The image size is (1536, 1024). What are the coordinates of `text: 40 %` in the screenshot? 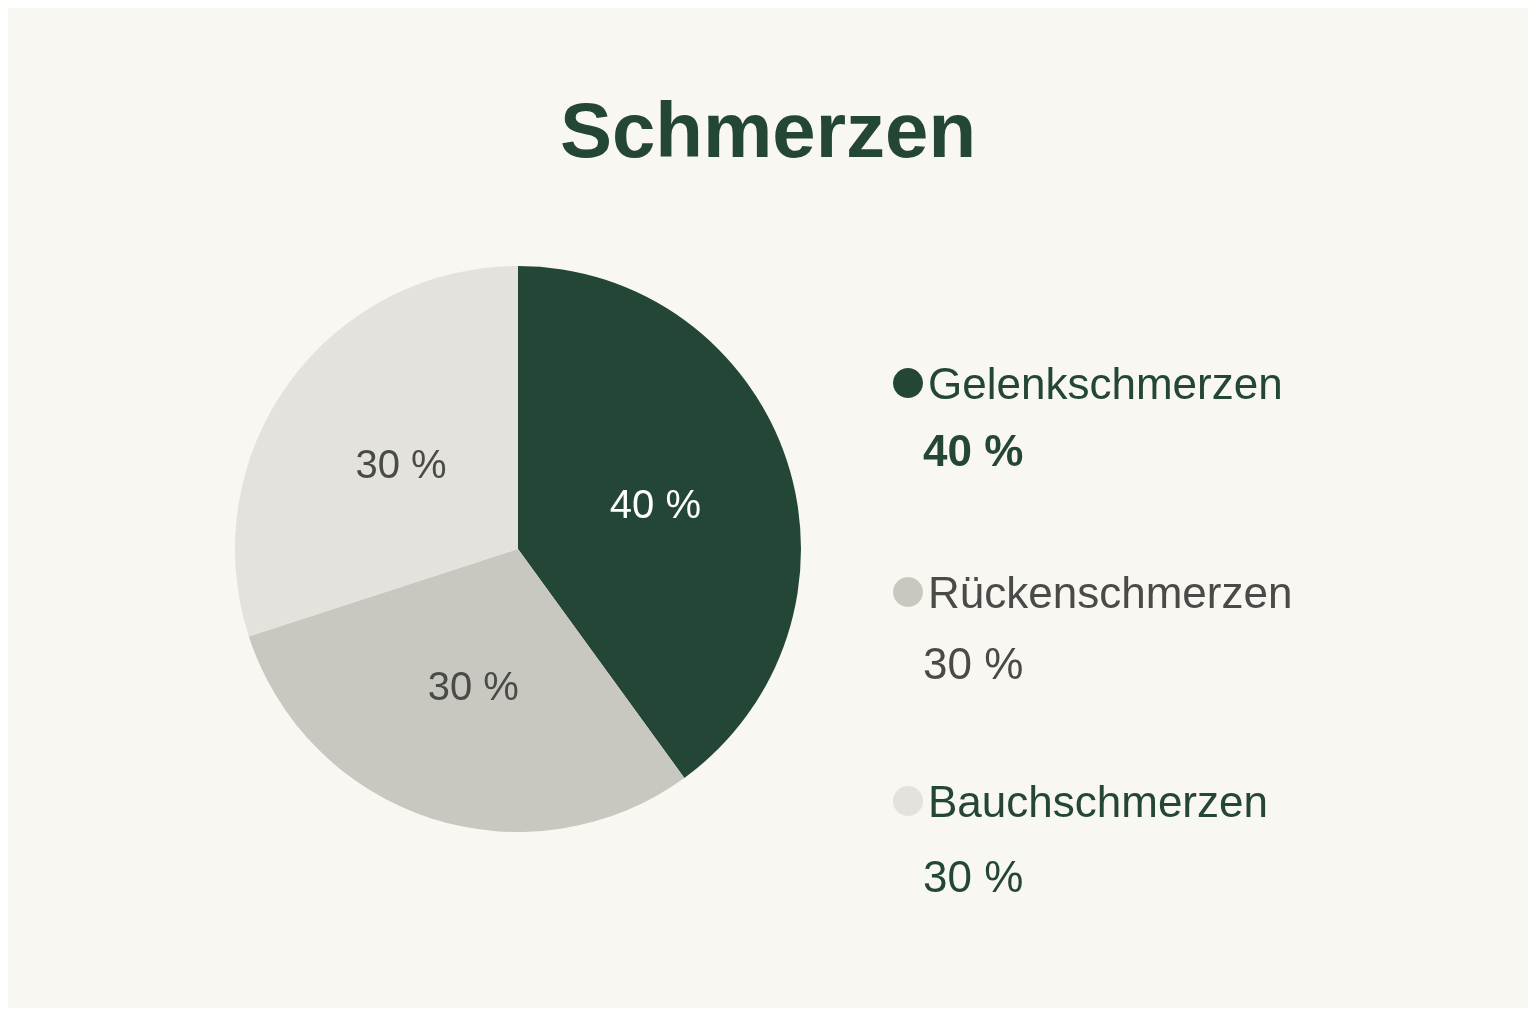 It's located at (655, 504).